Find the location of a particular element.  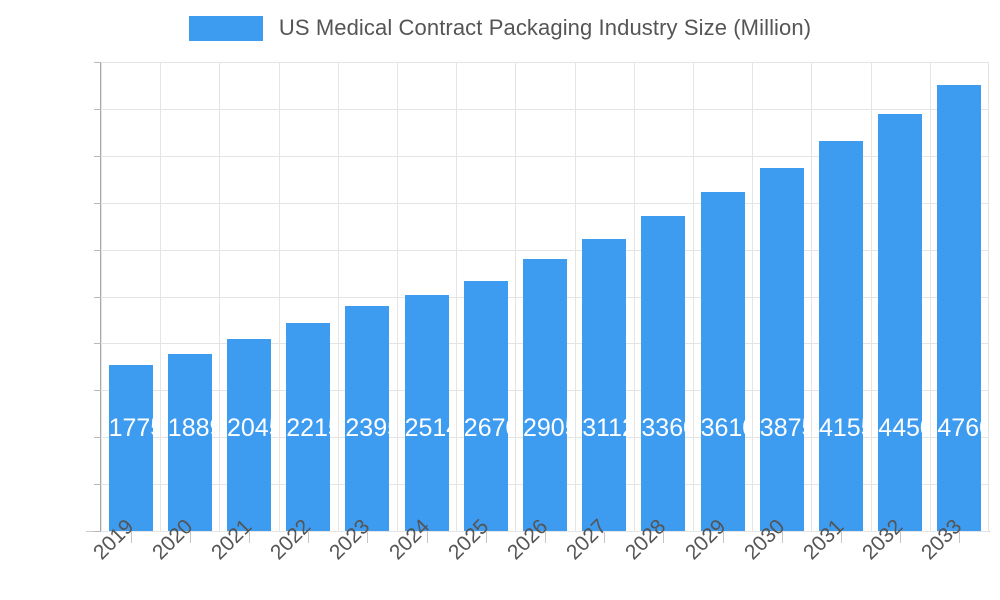

bar: 33600 is located at coordinates (663, 373).